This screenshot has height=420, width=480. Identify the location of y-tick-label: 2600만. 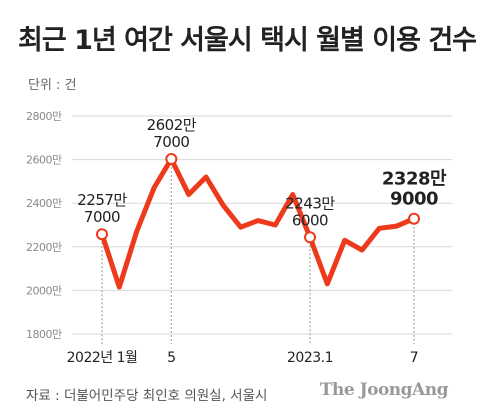
(44, 160).